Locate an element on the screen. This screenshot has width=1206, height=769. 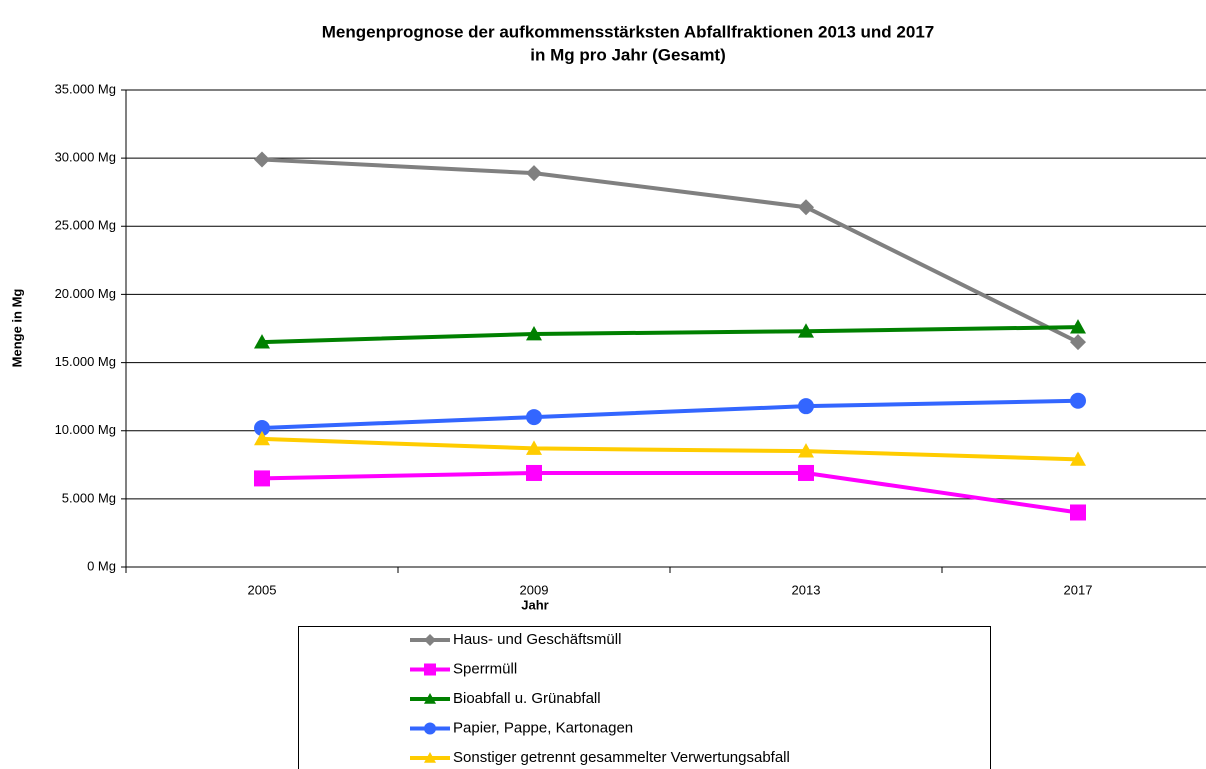
chart-title: in Mg pro Jahr (Gesamt) is located at coordinates (628, 54).